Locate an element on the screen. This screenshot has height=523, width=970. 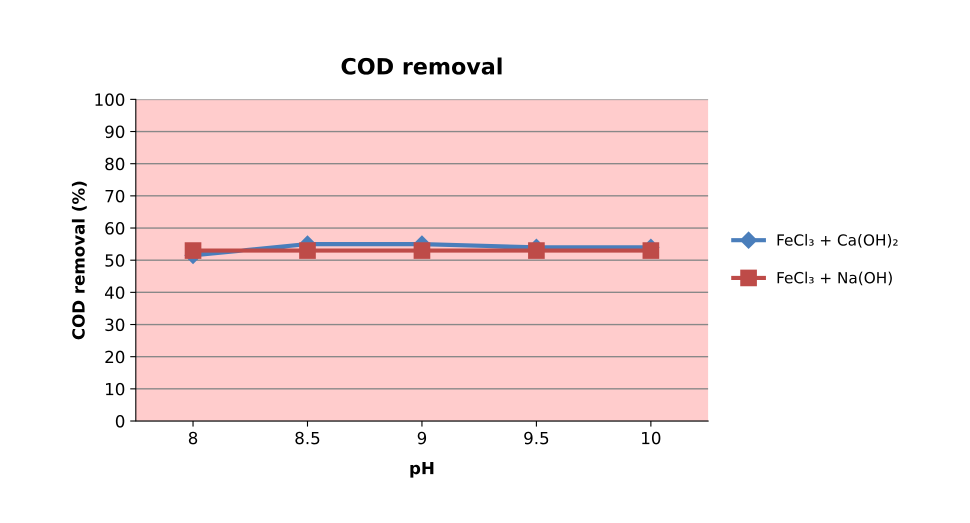
x-tick-label: 8 is located at coordinates (193, 438).